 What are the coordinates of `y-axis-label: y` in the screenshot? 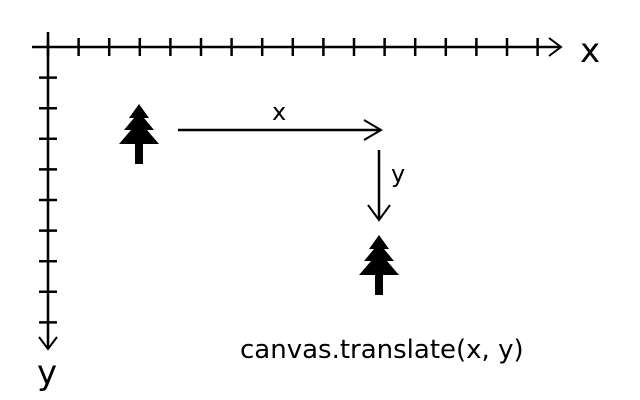 It's located at (47, 373).